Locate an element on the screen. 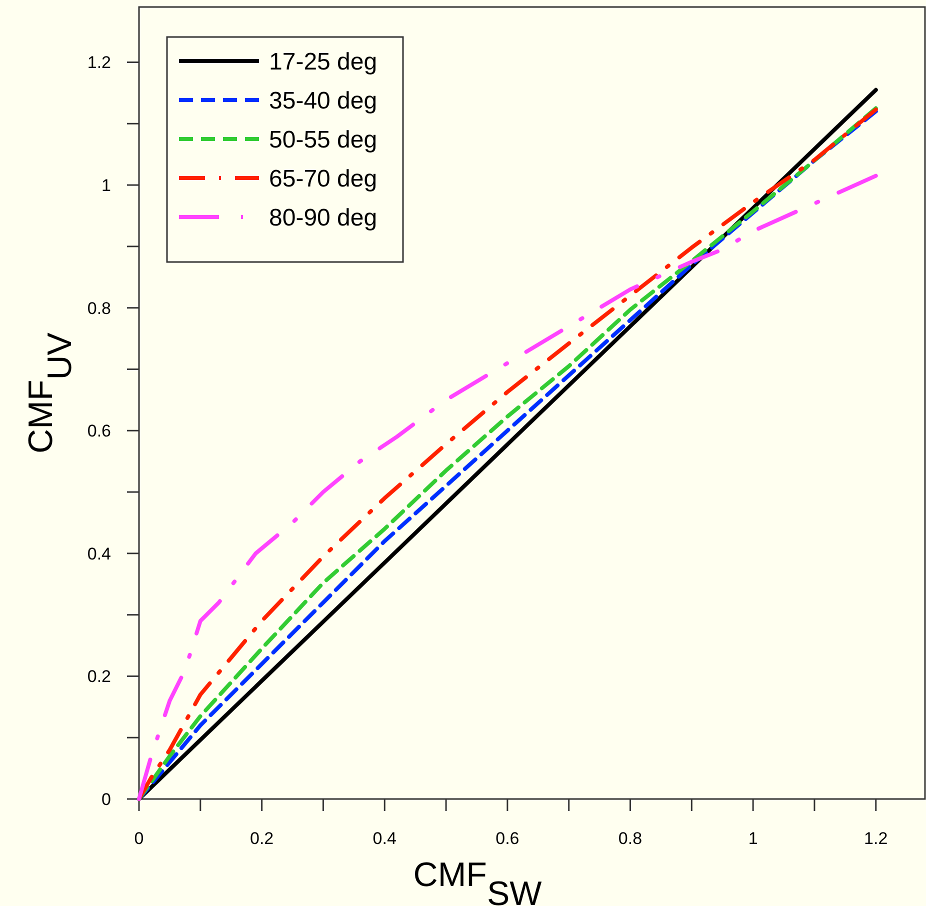  y-tick-label: 1 is located at coordinates (106, 185).